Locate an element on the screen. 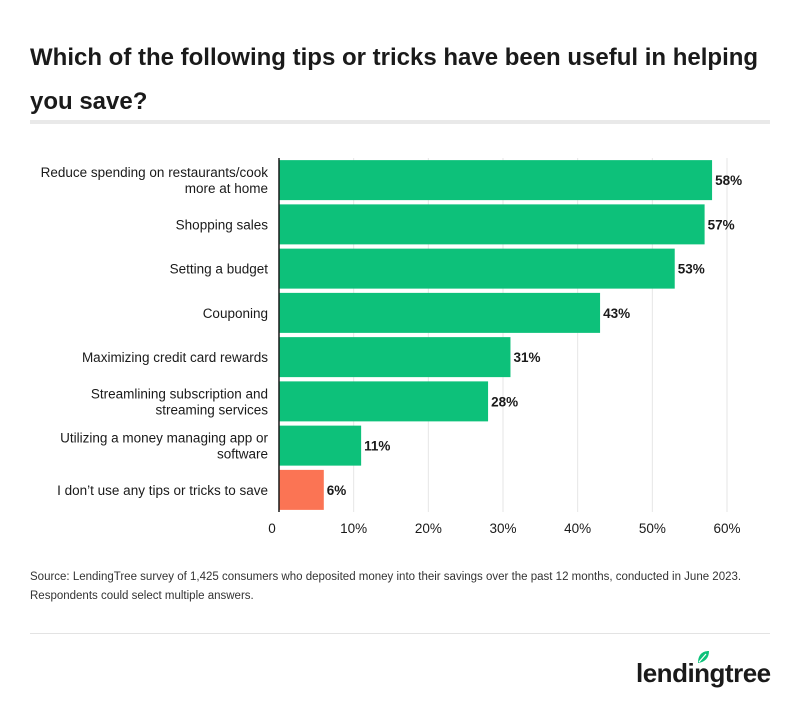 This screenshot has width=800, height=706. logo-wordmark: lendingtree is located at coordinates (703, 673).